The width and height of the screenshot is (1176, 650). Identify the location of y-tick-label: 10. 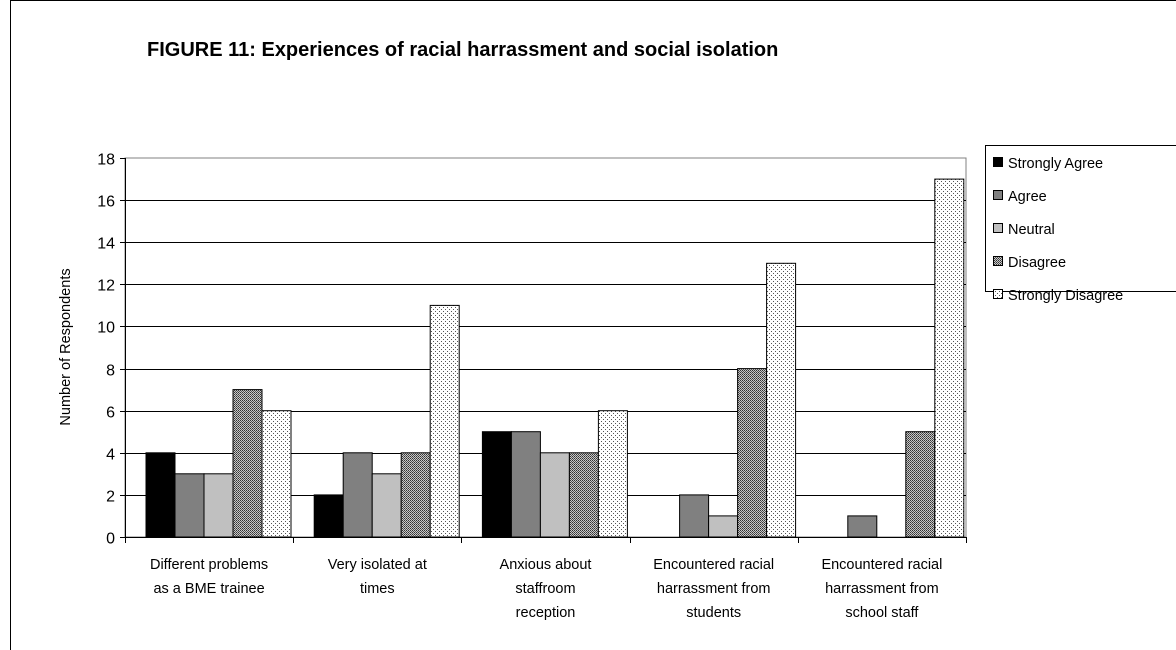
(106, 328).